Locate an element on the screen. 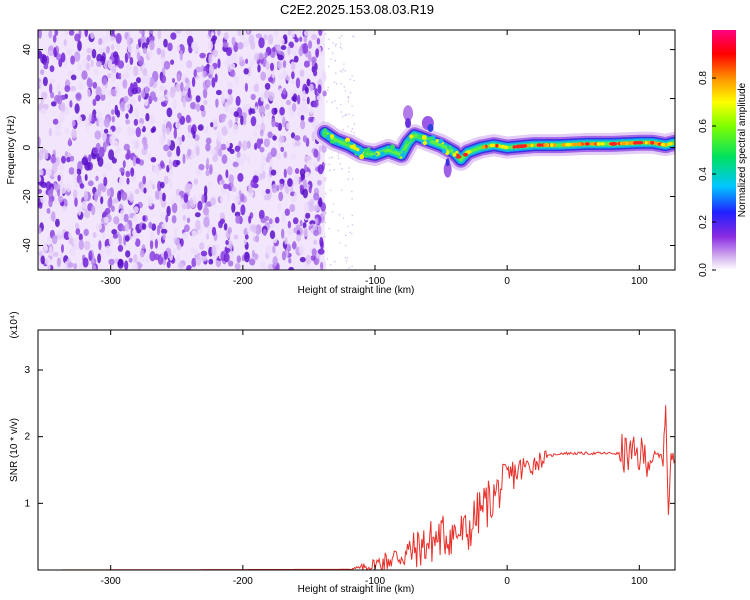 The height and width of the screenshot is (600, 750). spectrogram-ridge is located at coordinates (494, 141).